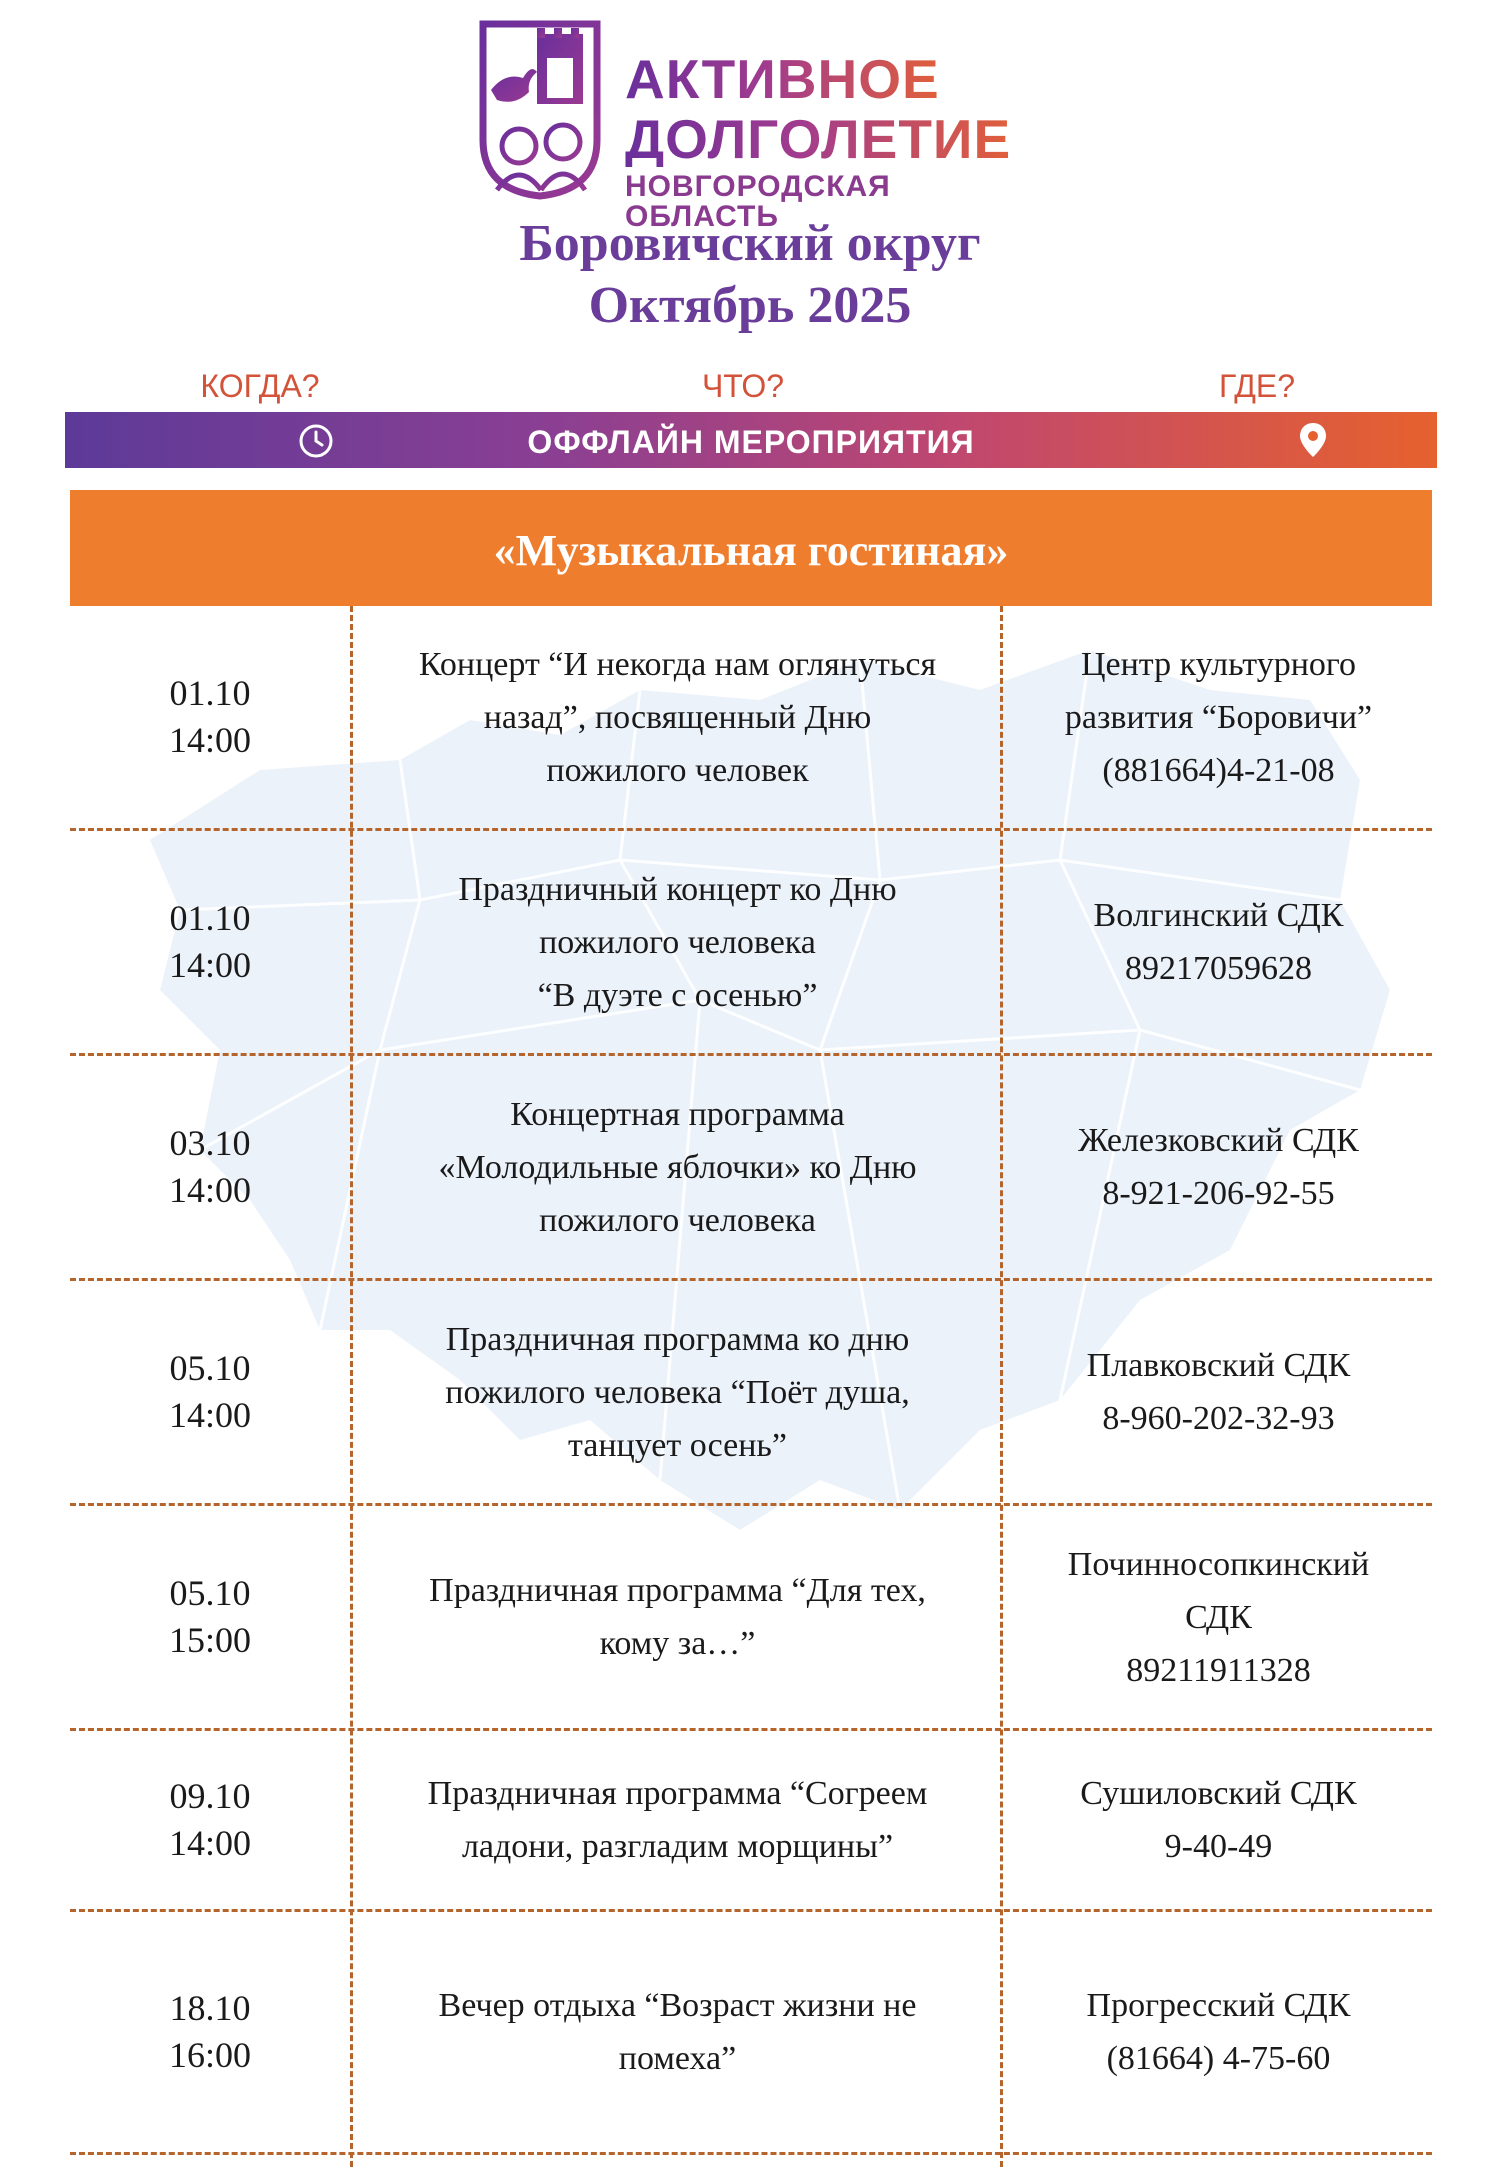  What do you see at coordinates (750, 305) in the screenshot?
I see `month-title: Октябрь 2025` at bounding box center [750, 305].